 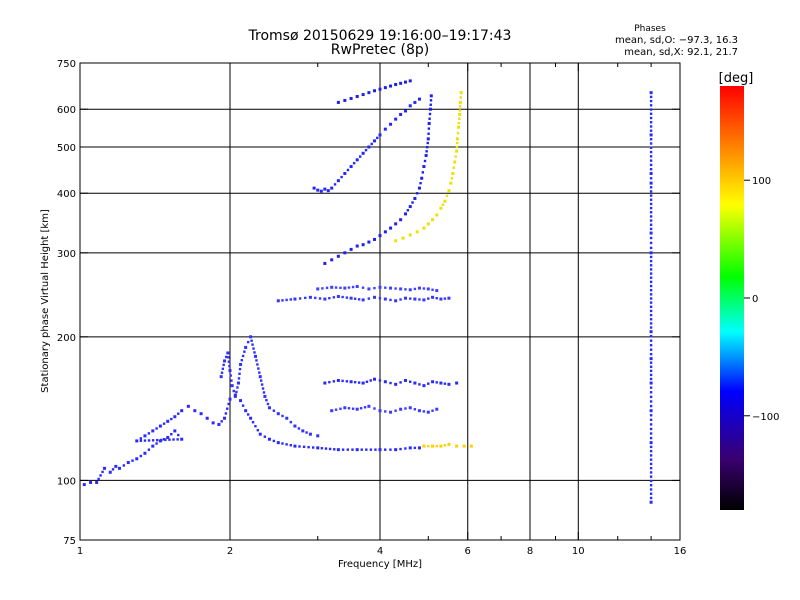 I want to click on colorbar-tick-label: −100, so click(x=765, y=417).